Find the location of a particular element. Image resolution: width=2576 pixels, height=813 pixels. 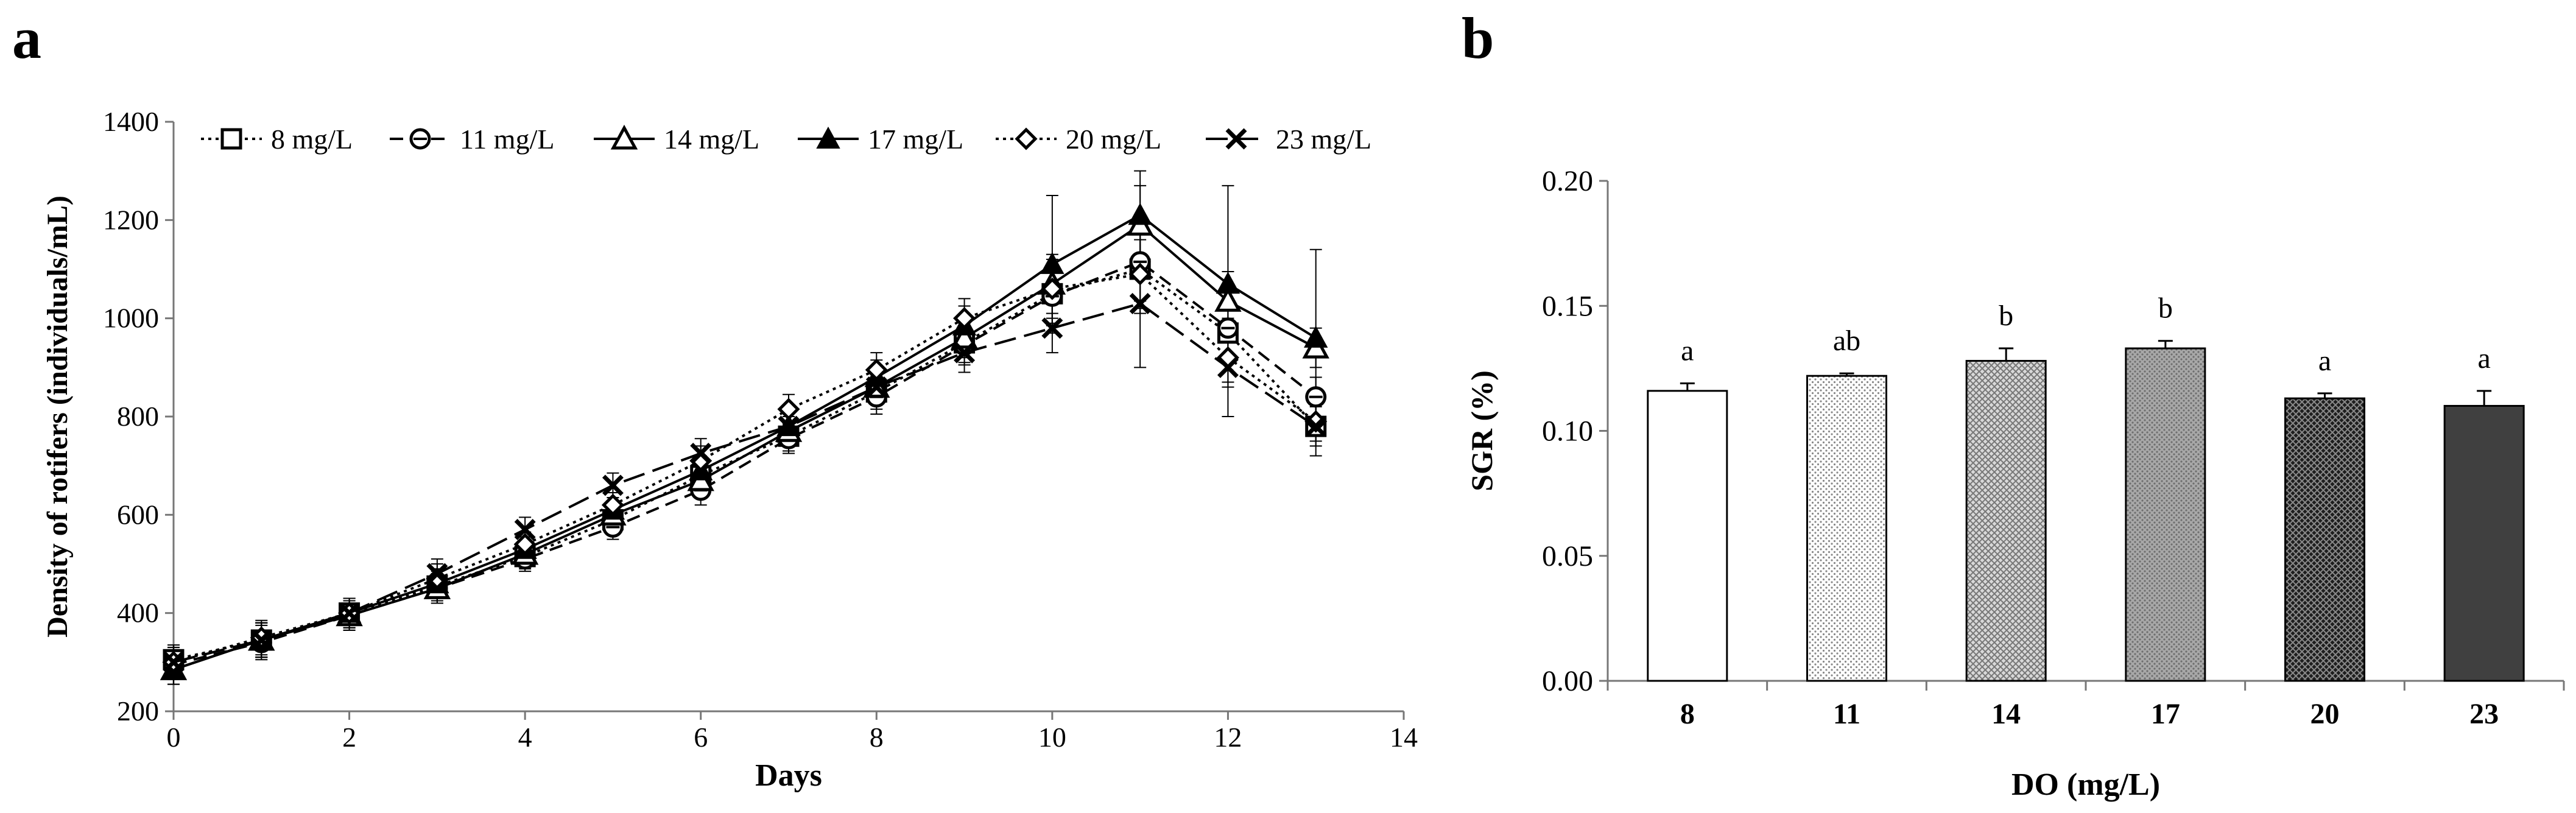

y-tick-label: 1200 is located at coordinates (131, 219).